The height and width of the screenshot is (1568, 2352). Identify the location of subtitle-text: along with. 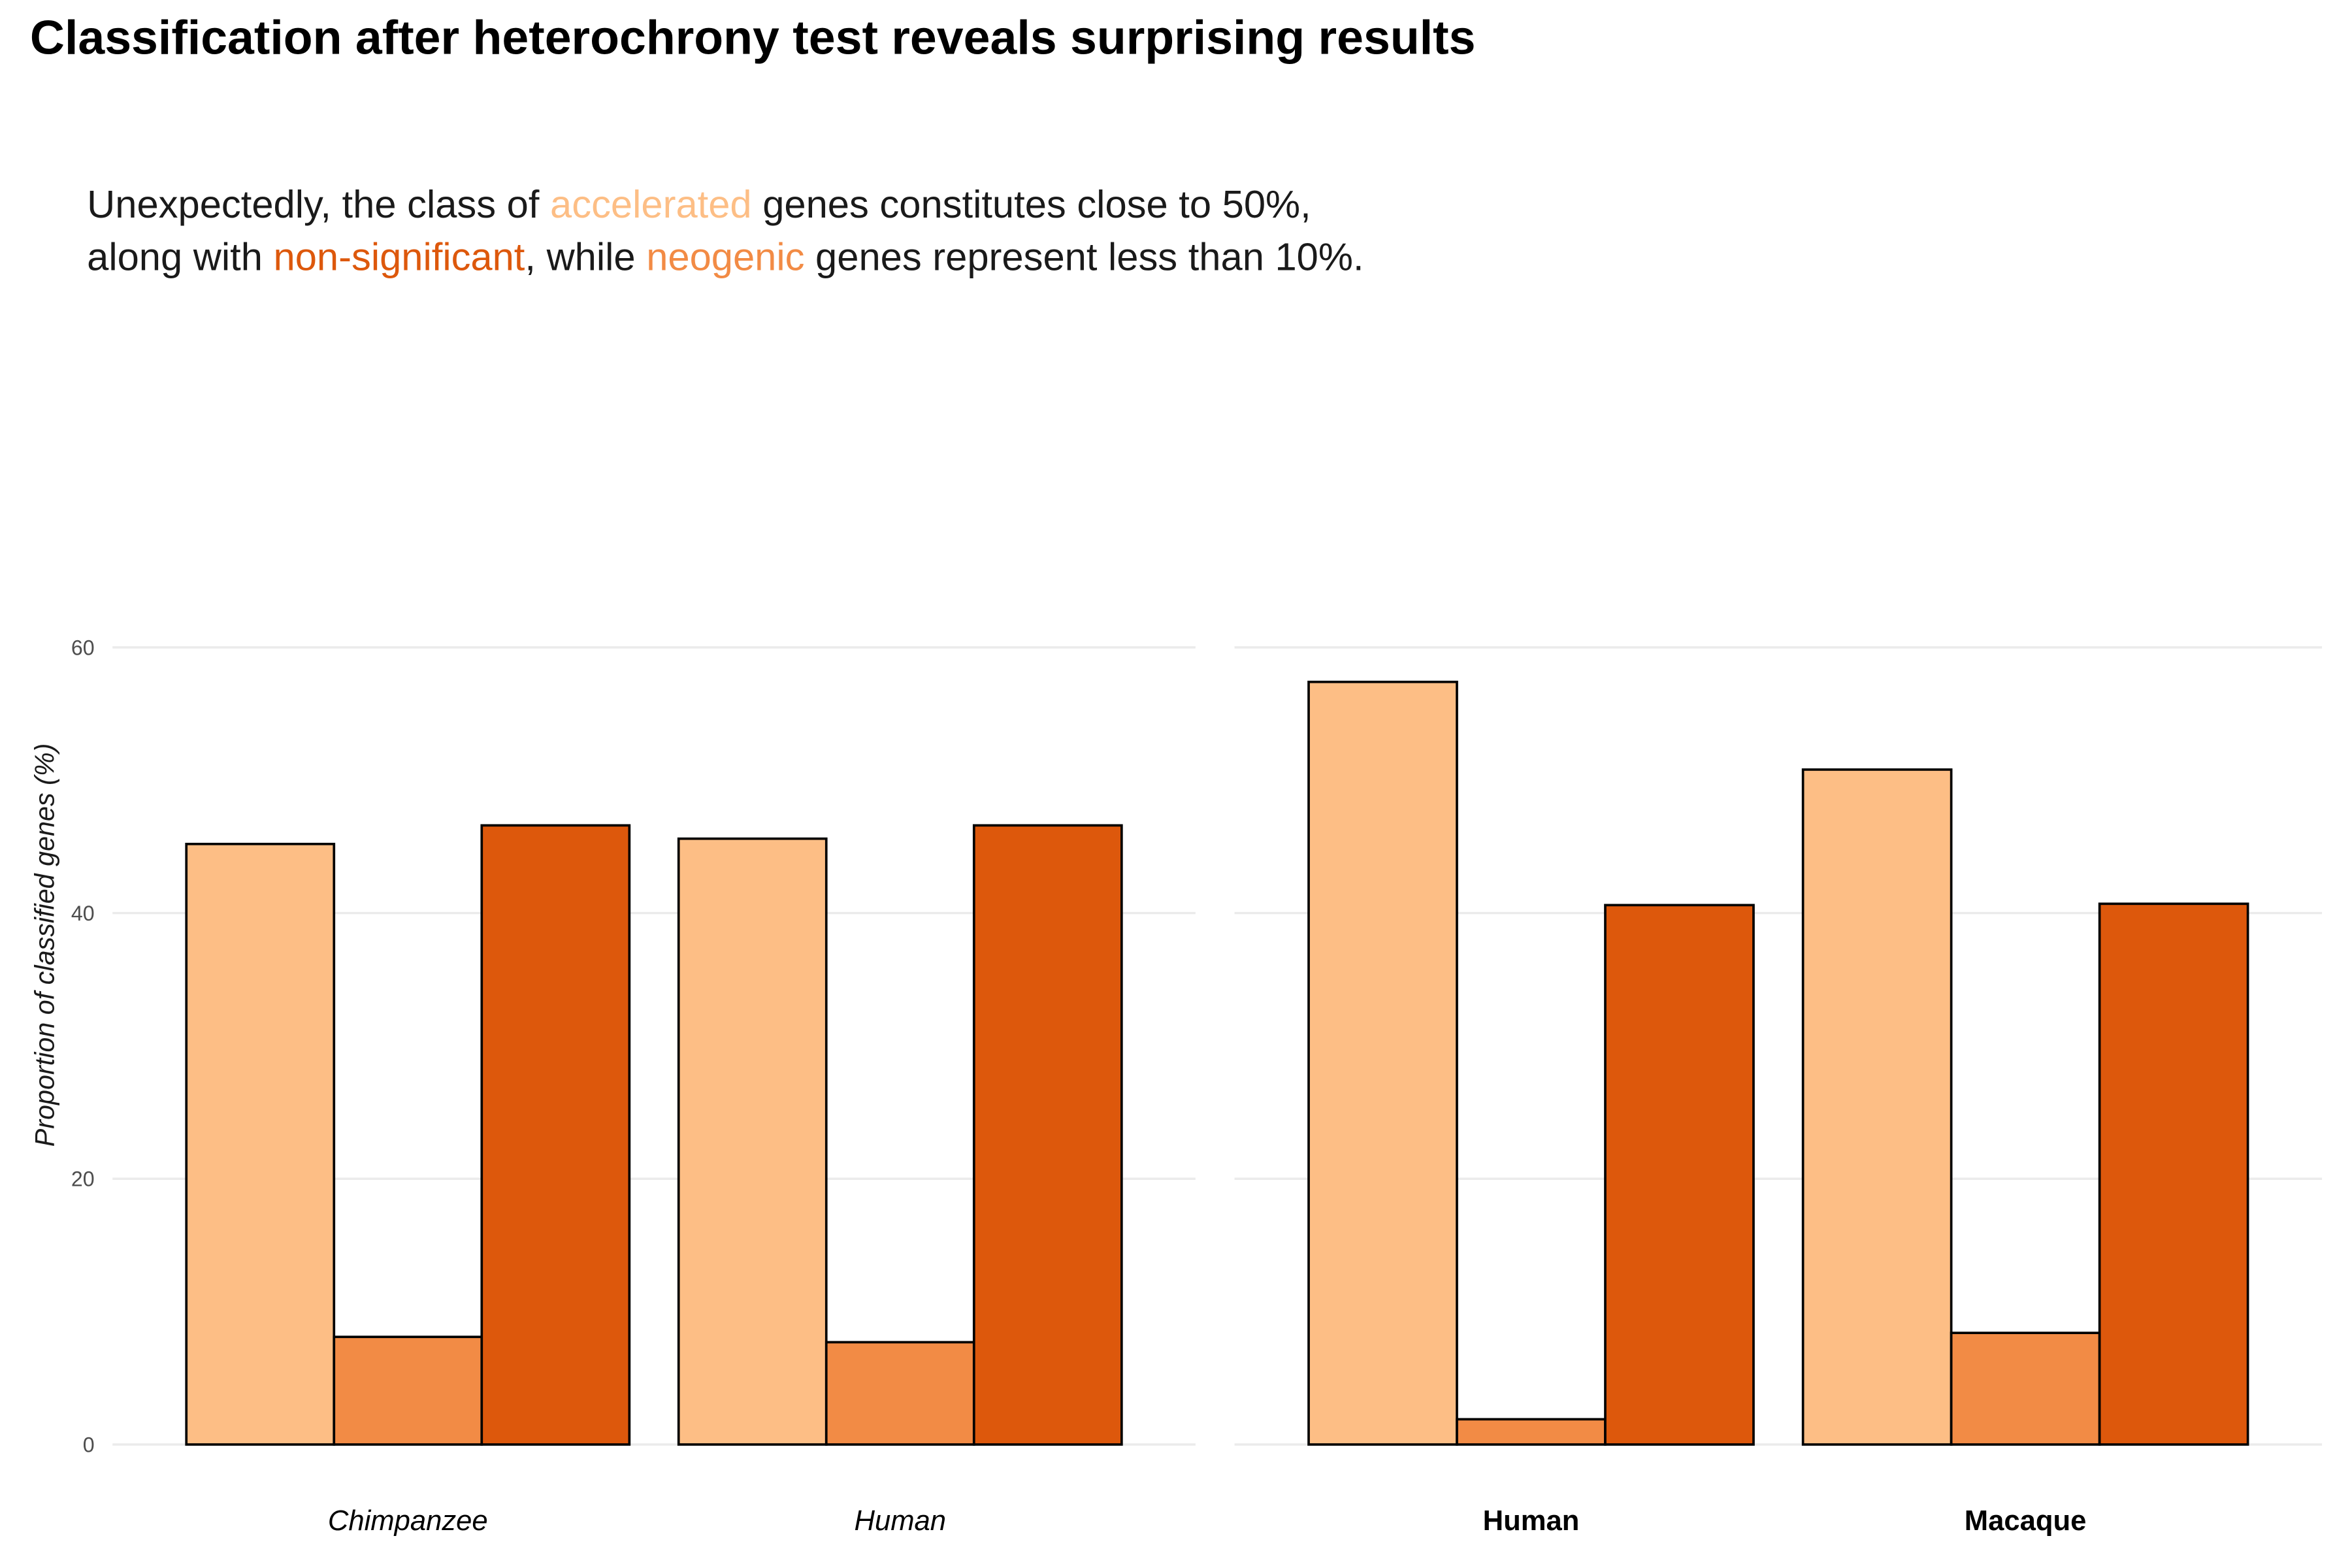
(180, 256).